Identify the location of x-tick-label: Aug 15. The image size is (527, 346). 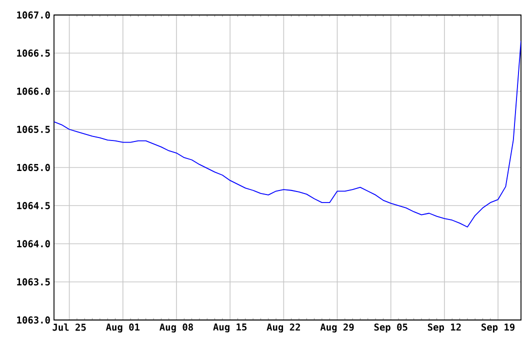
(230, 328).